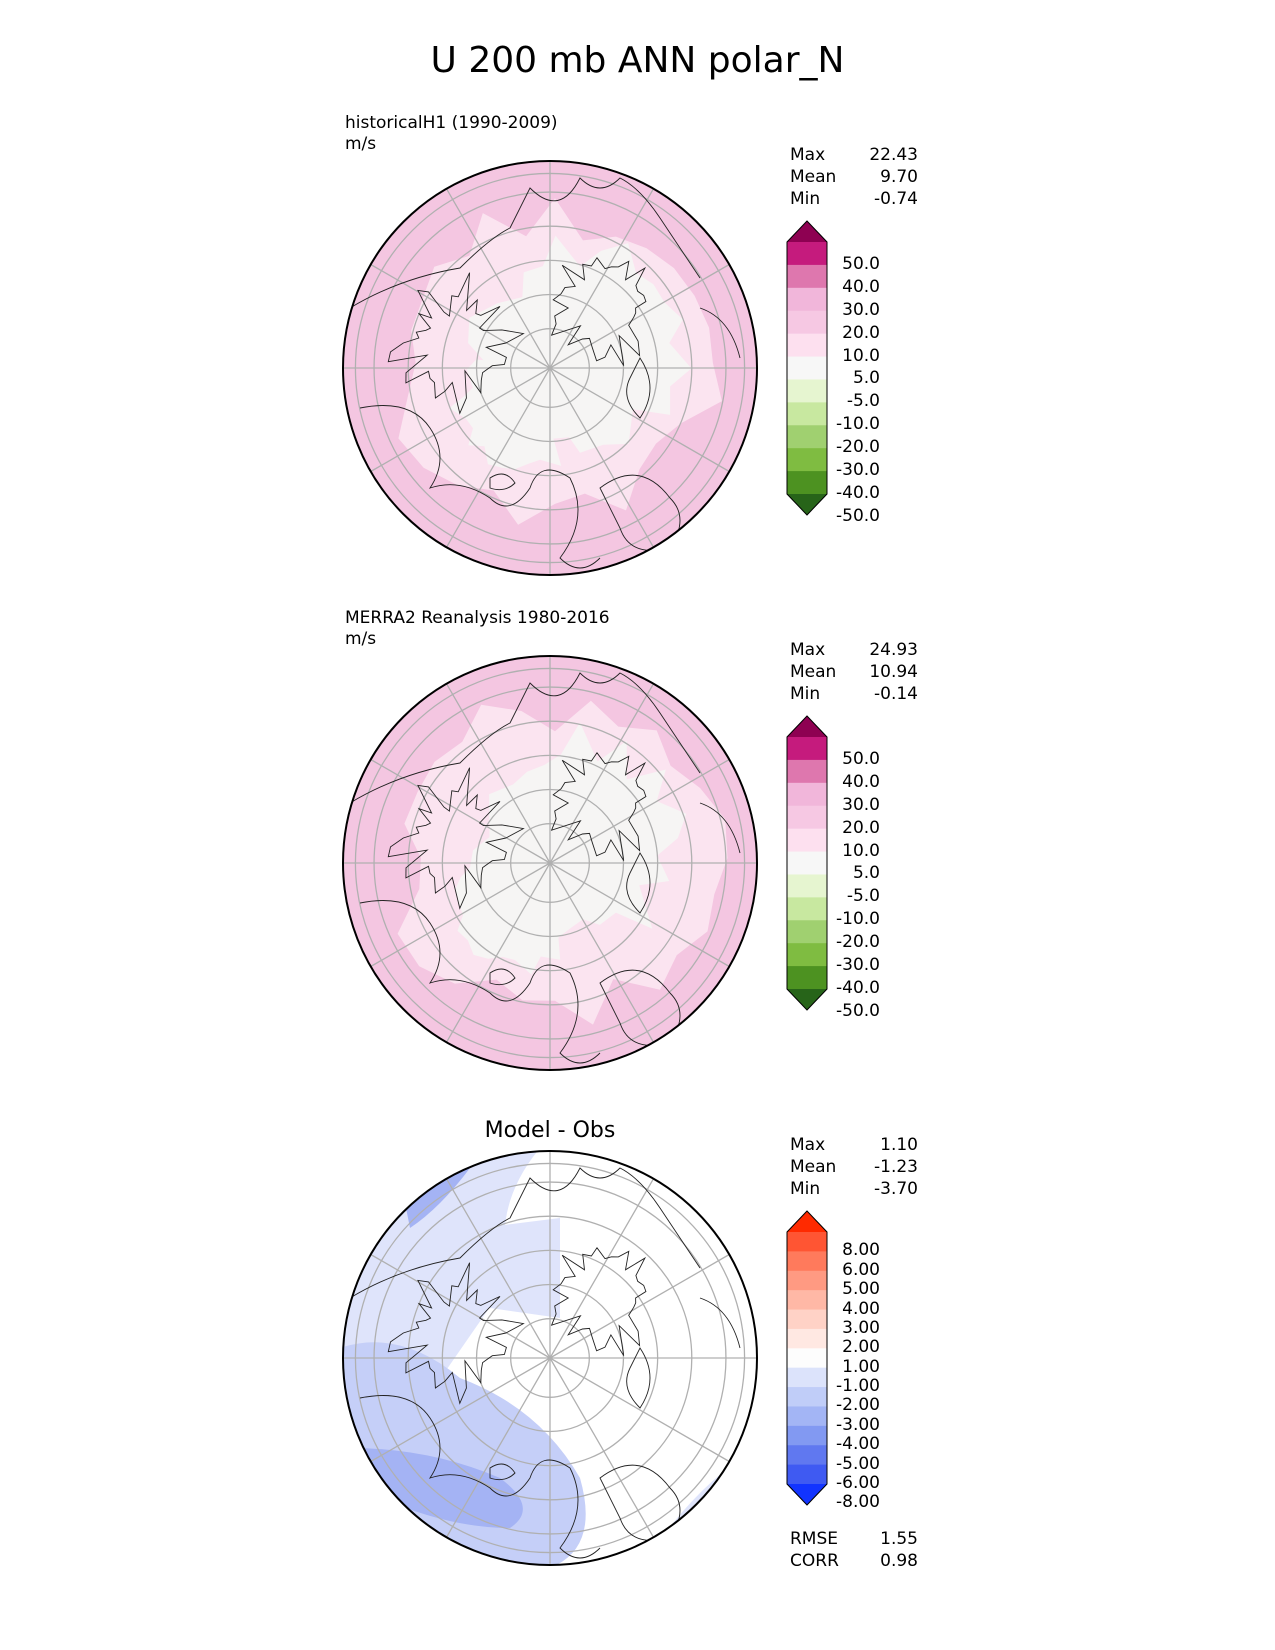 This screenshot has height=1650, width=1275. I want to click on panel-2-dataset-label: MERRA2 Reanalysis 1980-2016, so click(477, 618).